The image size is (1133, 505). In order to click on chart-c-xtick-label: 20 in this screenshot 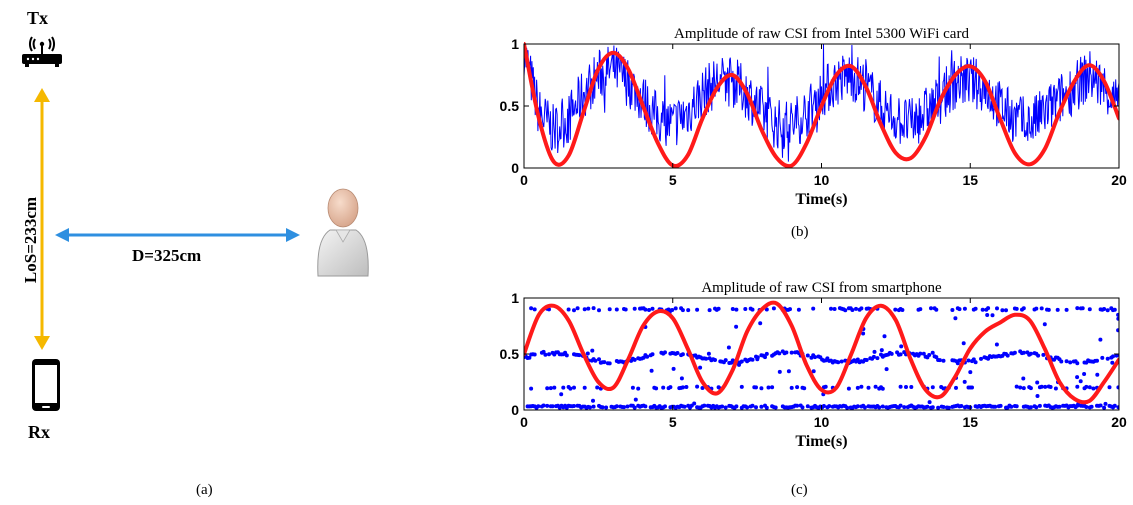, I will do `click(1119, 422)`.